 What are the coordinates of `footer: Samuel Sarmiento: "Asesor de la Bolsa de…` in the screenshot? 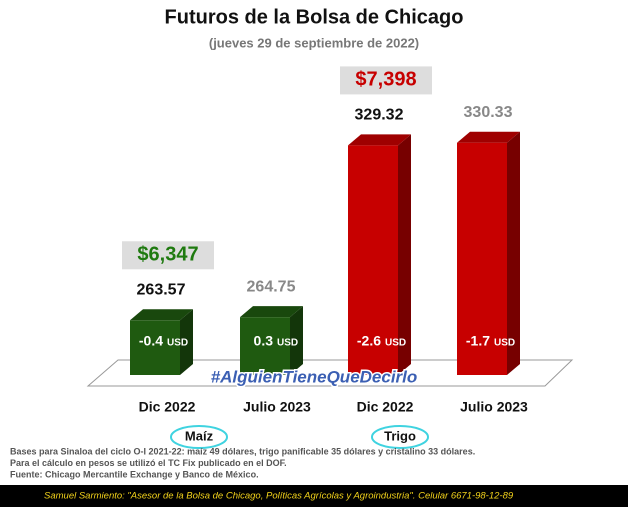 It's located at (279, 496).